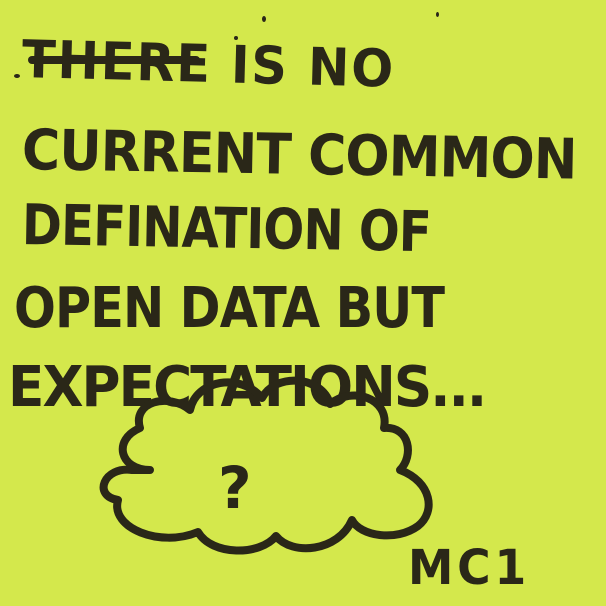 Image resolution: width=606 pixels, height=606 pixels. Describe the element at coordinates (114, 60) in the screenshot. I see `strike-mark` at that location.